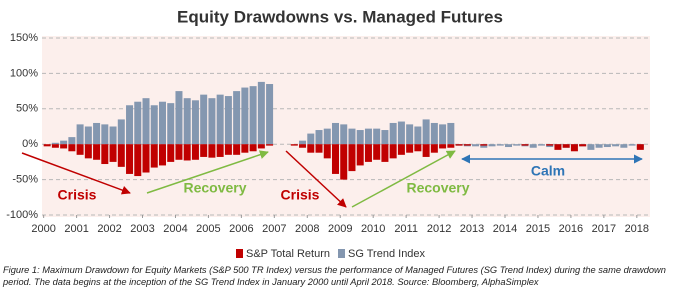 This screenshot has height=301, width=680. I want to click on legend-label: S&P Total Return, so click(288, 254).